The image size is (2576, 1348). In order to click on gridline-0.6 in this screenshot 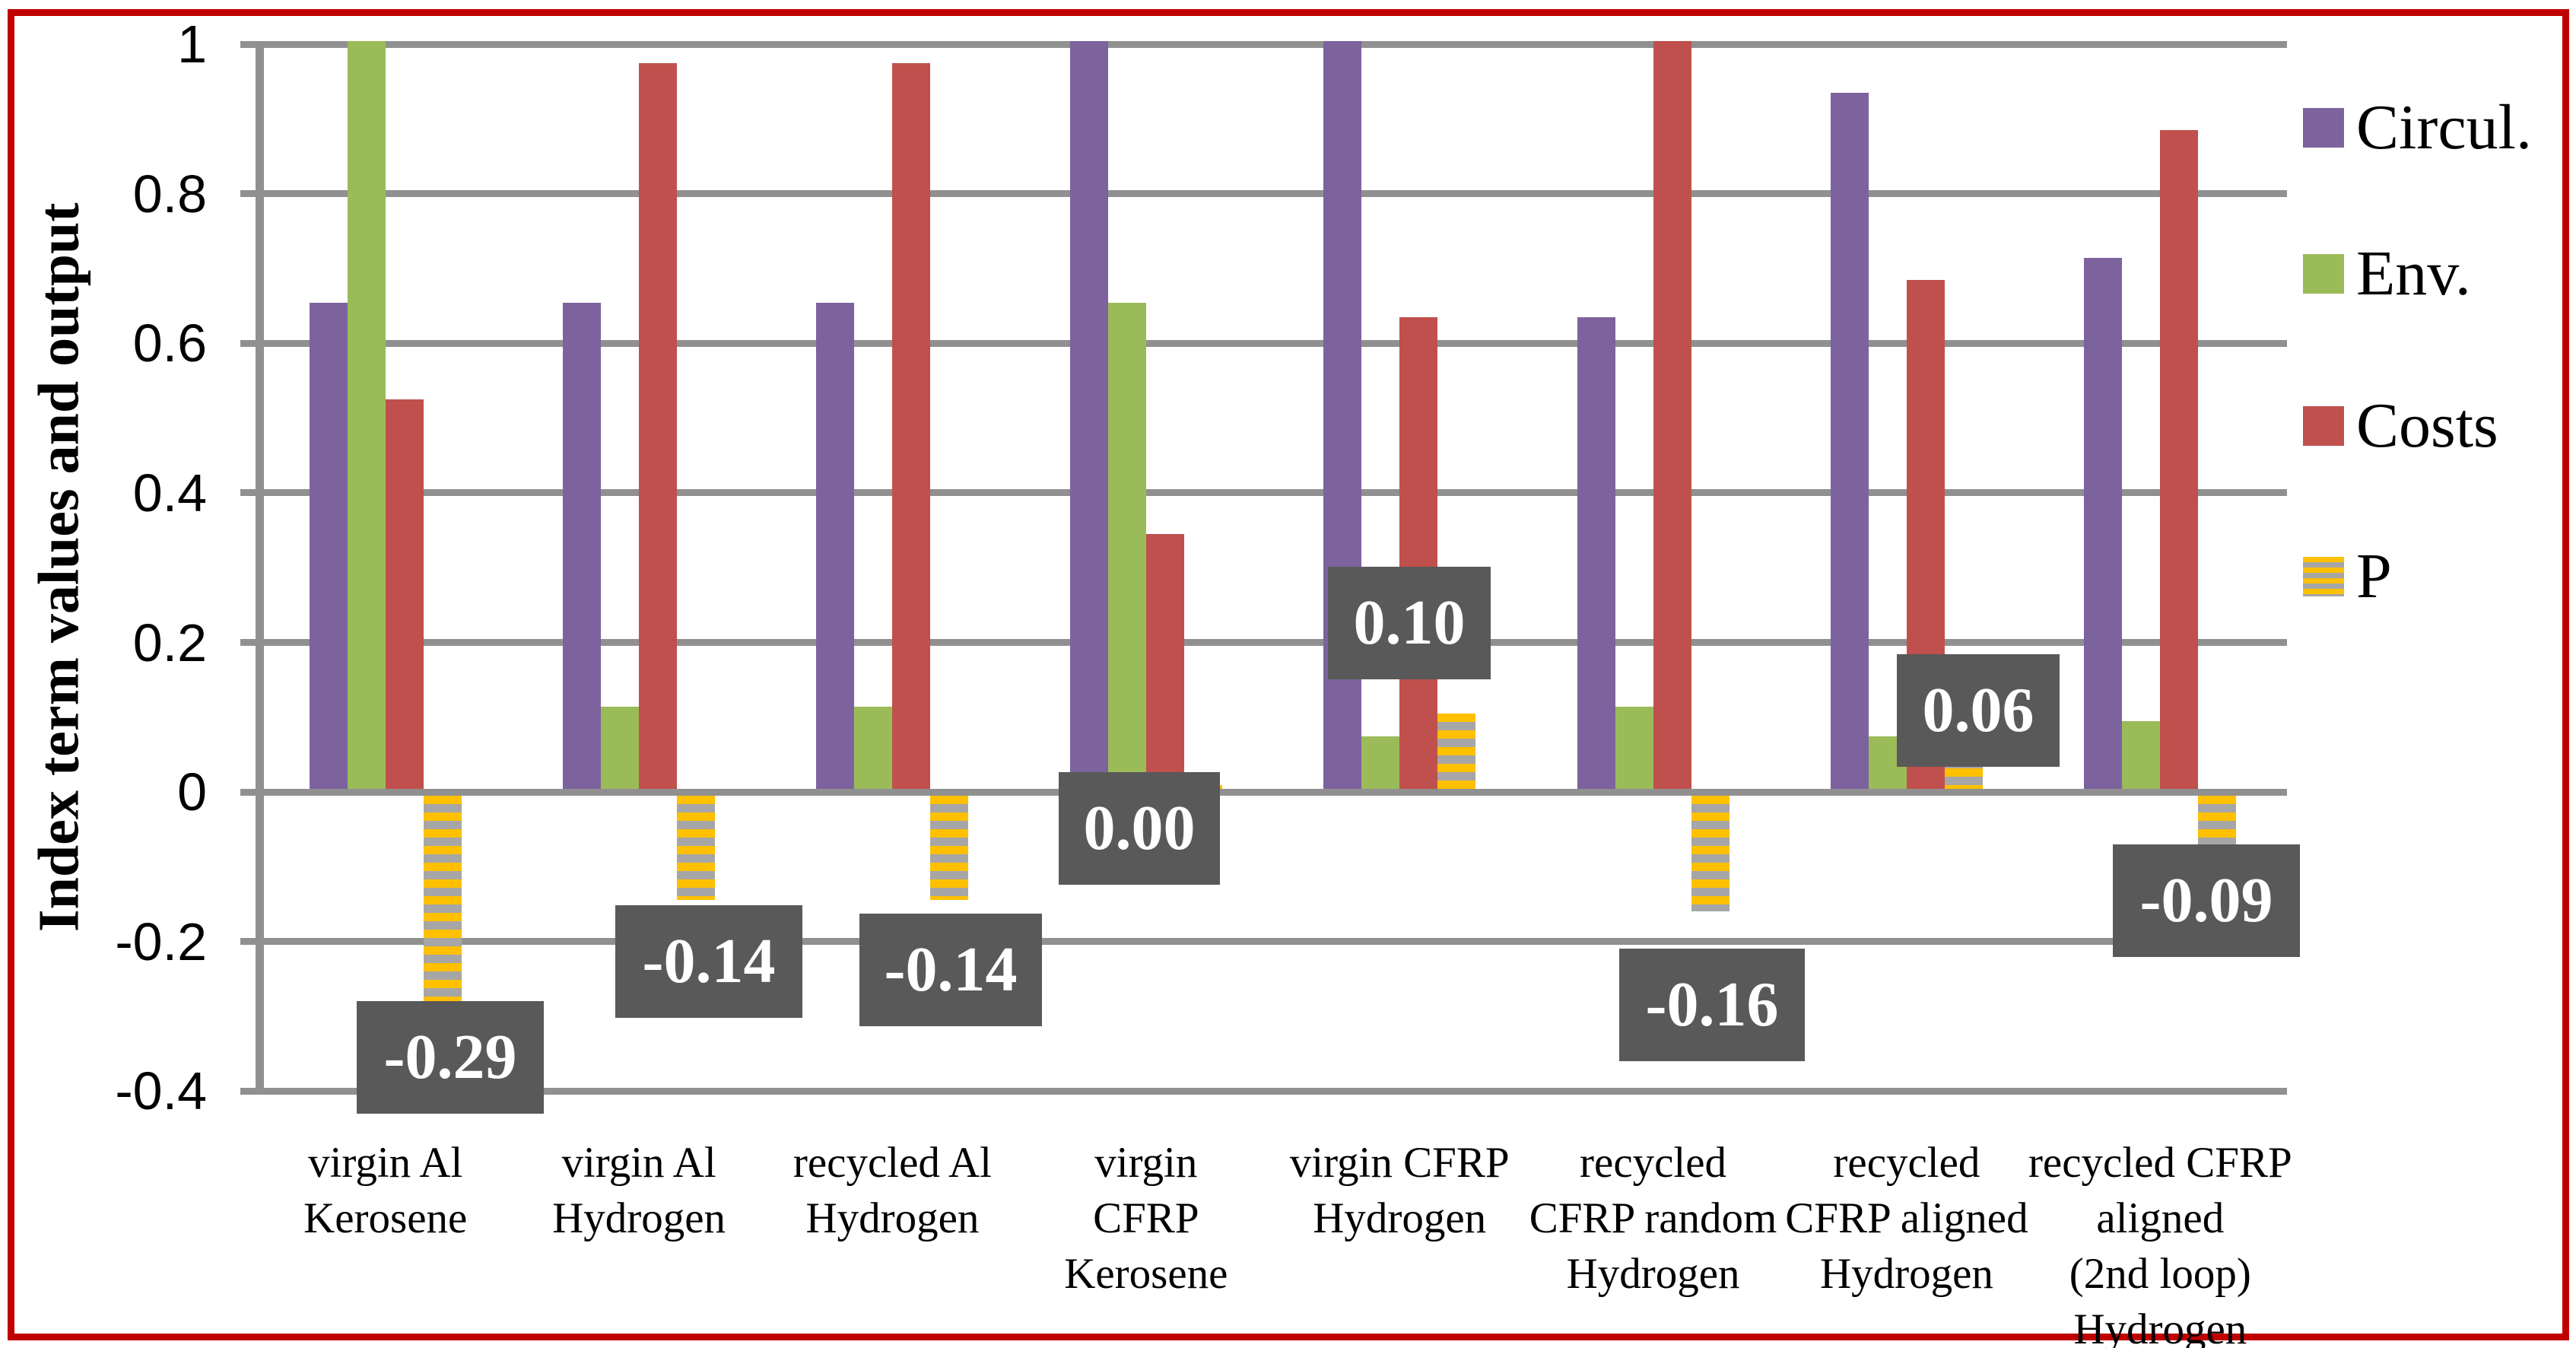, I will do `click(1263, 343)`.